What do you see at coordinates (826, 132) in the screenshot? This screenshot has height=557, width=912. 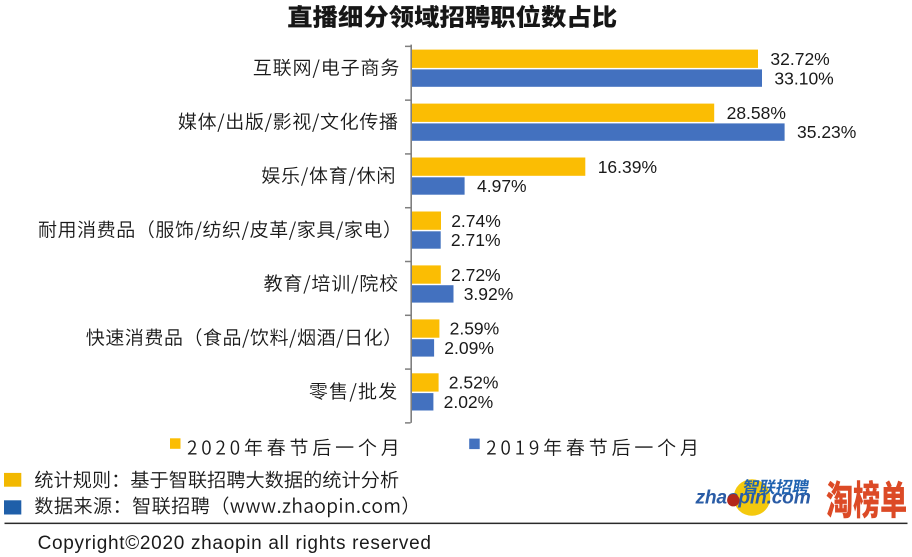 I see `svg-text: 35.23%` at bounding box center [826, 132].